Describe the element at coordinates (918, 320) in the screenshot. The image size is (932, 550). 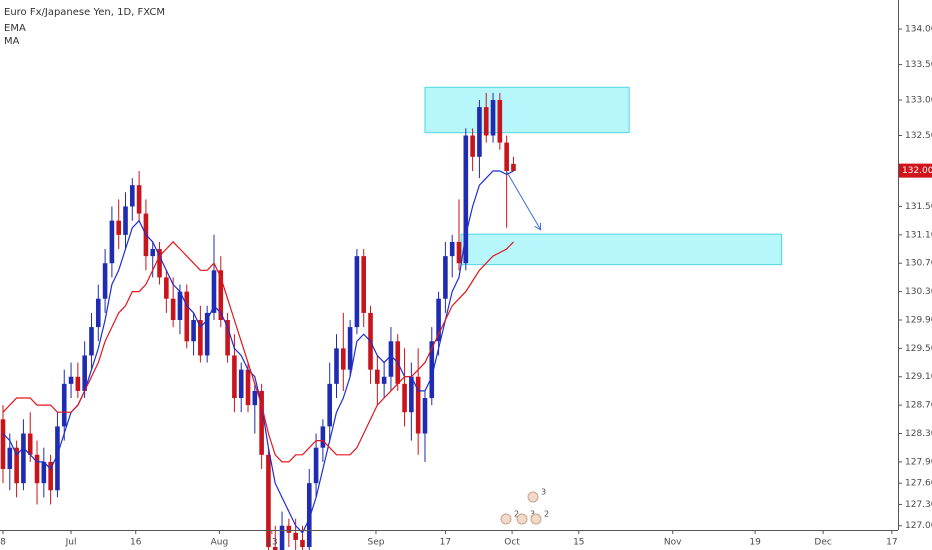
I see `y-tick-label: 129.900` at that location.